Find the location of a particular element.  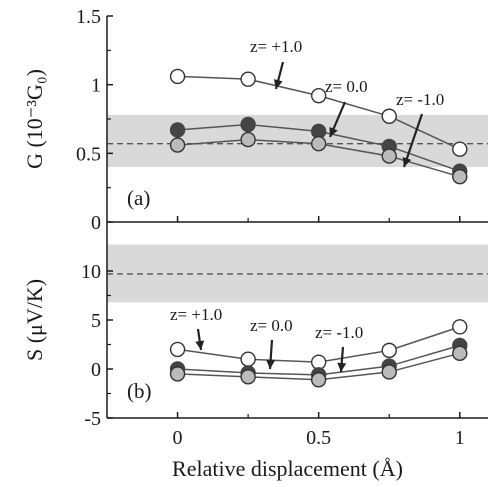

shaded-band-a is located at coordinates (297, 141).